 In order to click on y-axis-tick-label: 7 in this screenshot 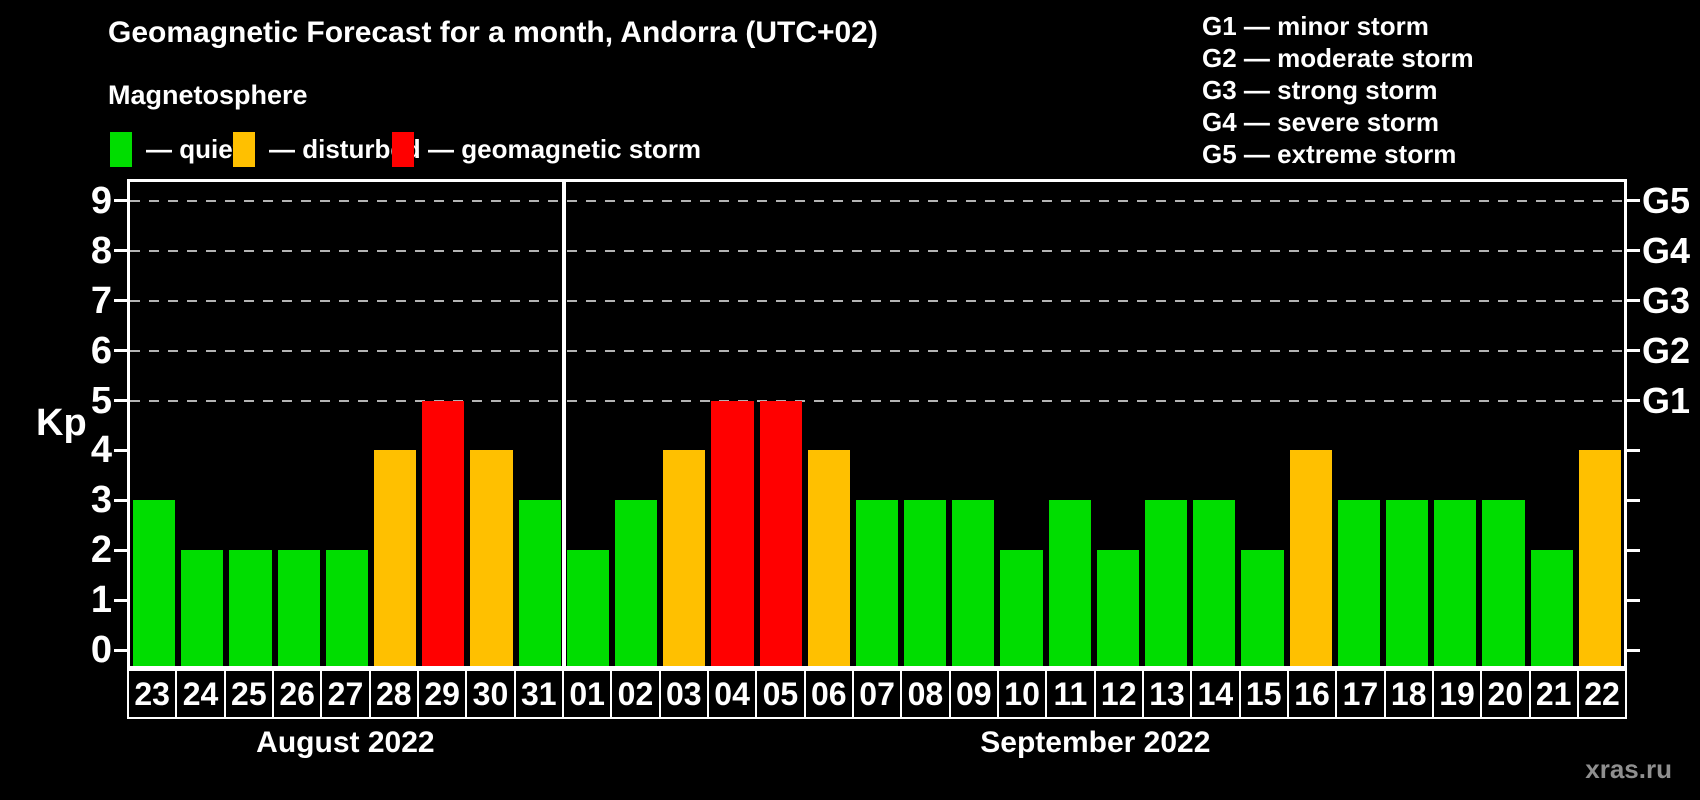, I will do `click(101, 300)`.